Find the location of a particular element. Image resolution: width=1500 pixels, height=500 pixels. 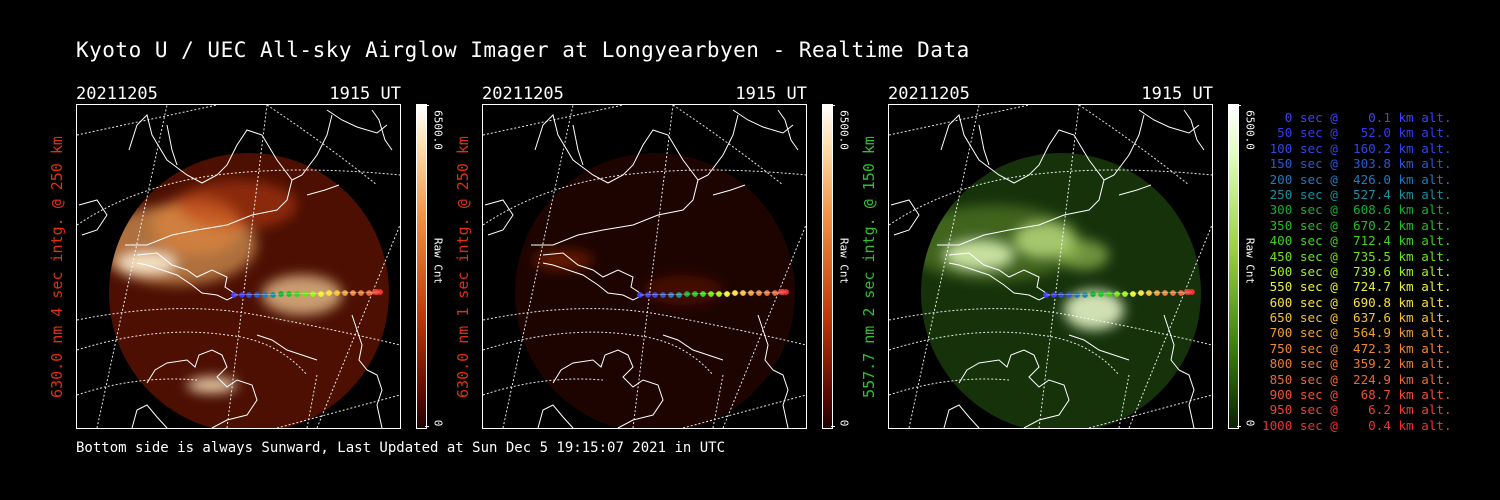

legend-item: 250 sec @ 527.4 km alt. is located at coordinates (1357, 194).